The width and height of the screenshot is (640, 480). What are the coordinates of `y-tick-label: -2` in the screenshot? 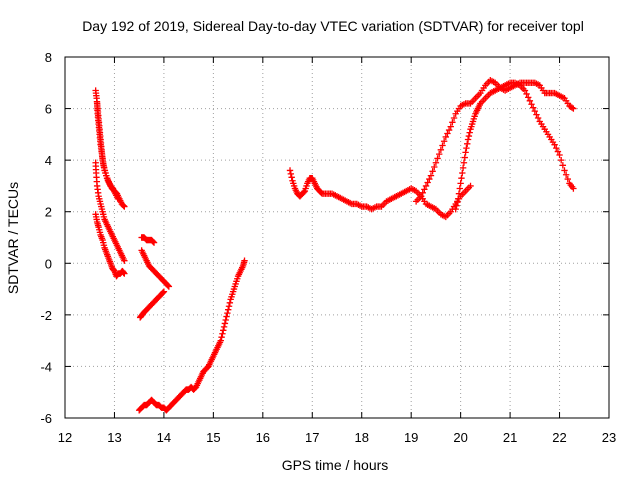 It's located at (46, 315).